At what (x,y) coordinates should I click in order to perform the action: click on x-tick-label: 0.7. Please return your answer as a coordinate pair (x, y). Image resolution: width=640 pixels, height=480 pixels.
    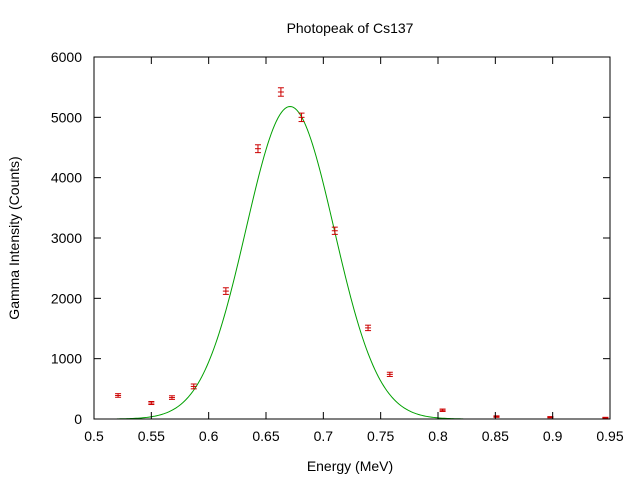
    Looking at the image, I should click on (324, 436).